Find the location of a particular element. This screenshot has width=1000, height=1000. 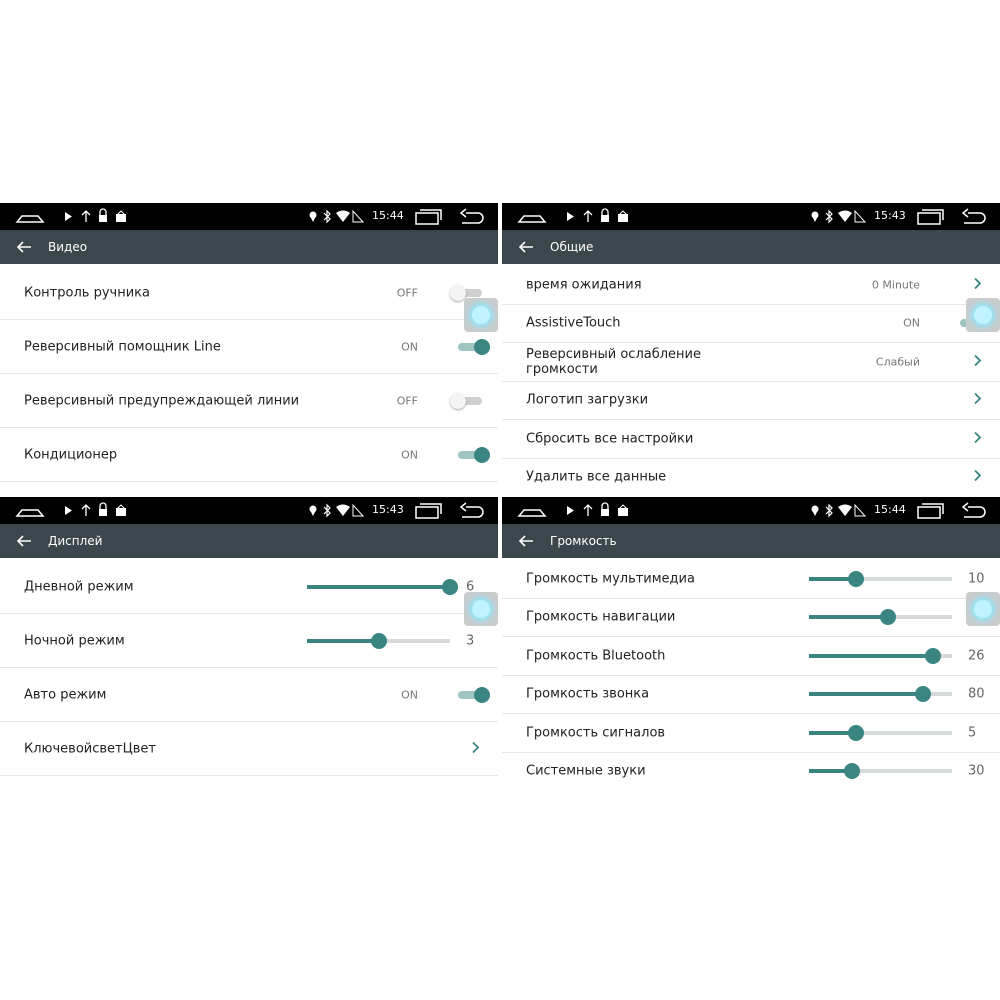

row-label: Громкость звонка is located at coordinates (588, 694).